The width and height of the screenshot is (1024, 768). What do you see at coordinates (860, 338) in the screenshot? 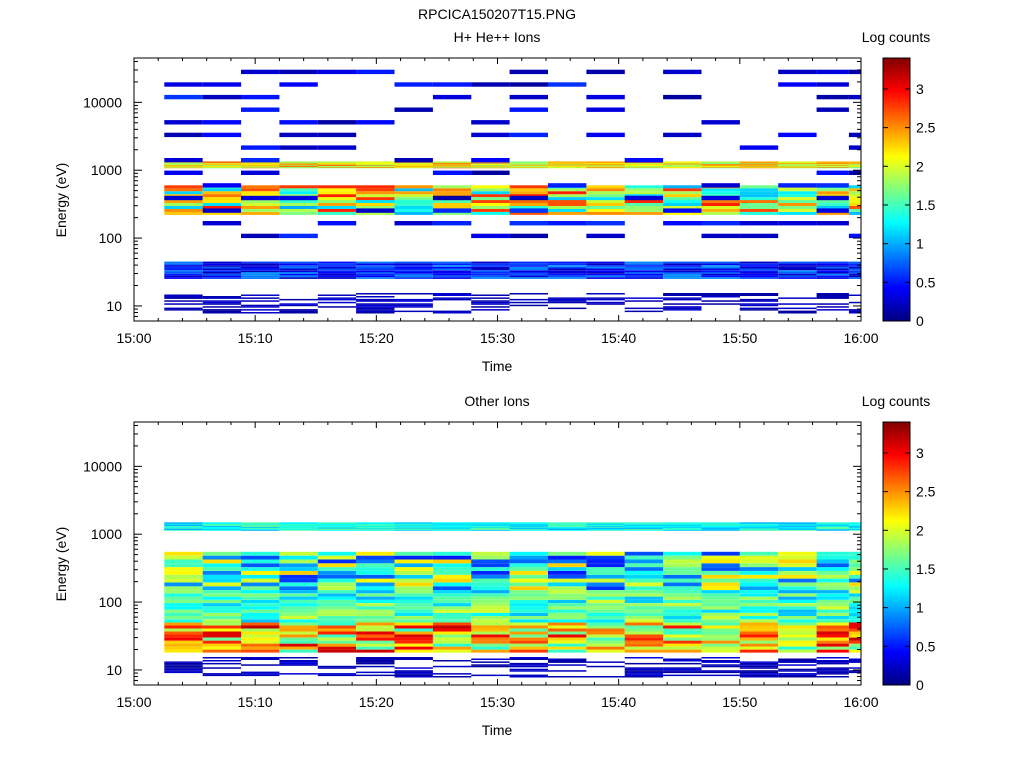
I see `x-tick-label: 16:00` at bounding box center [860, 338].